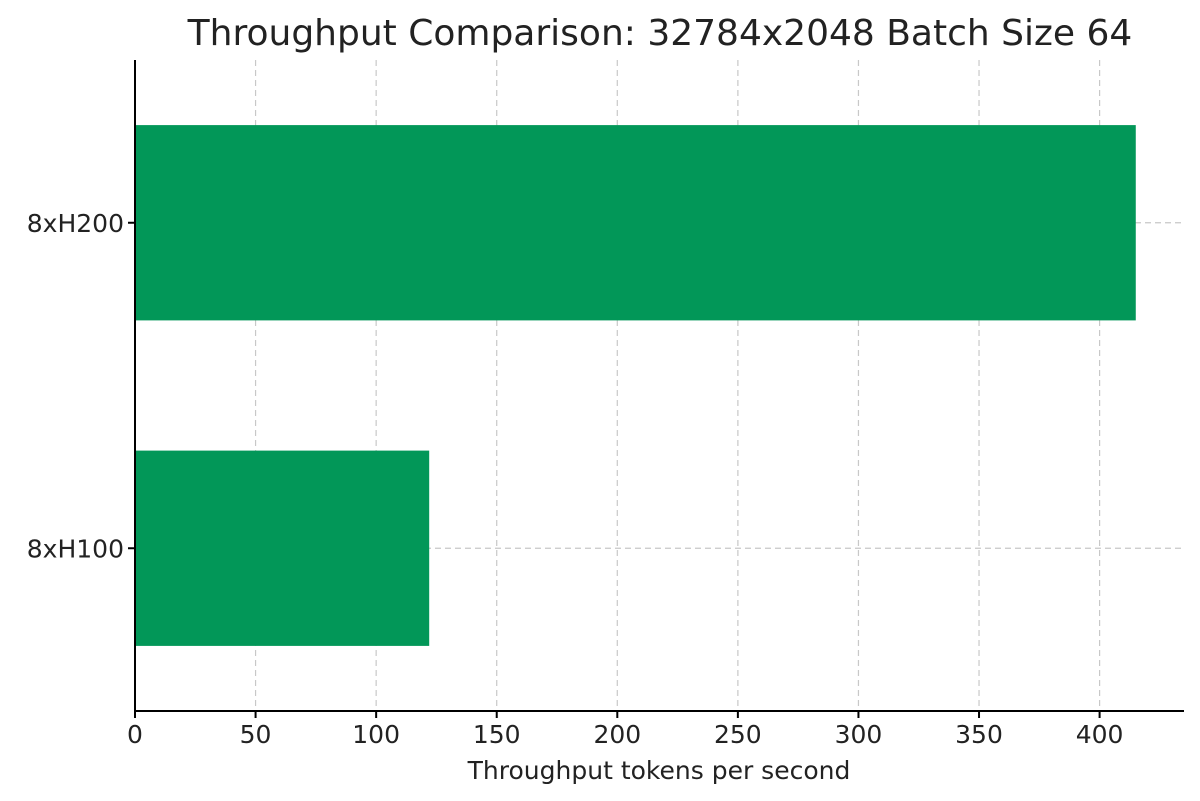 The height and width of the screenshot is (801, 1200). Describe the element at coordinates (859, 734) in the screenshot. I see `x-tick-label: 300` at that location.